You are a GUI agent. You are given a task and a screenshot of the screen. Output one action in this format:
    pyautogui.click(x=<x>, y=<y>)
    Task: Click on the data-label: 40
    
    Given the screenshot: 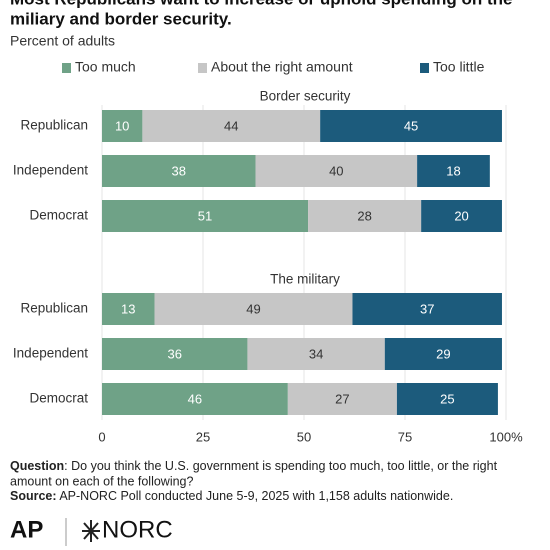 What is the action you would take?
    pyautogui.click(x=336, y=170)
    